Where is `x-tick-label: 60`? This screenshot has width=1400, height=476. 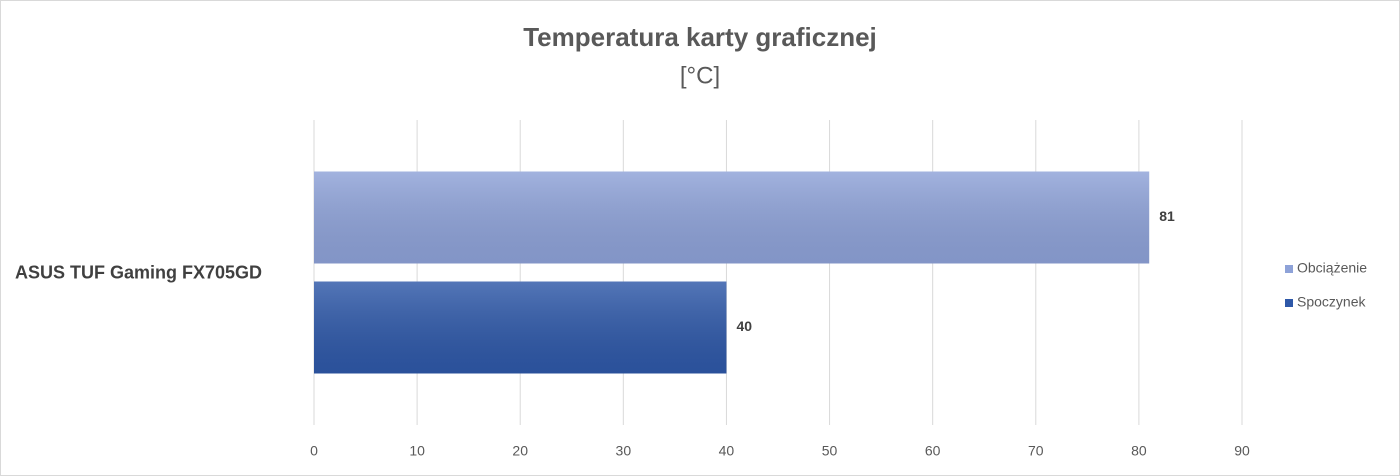 x-tick-label: 60 is located at coordinates (933, 451).